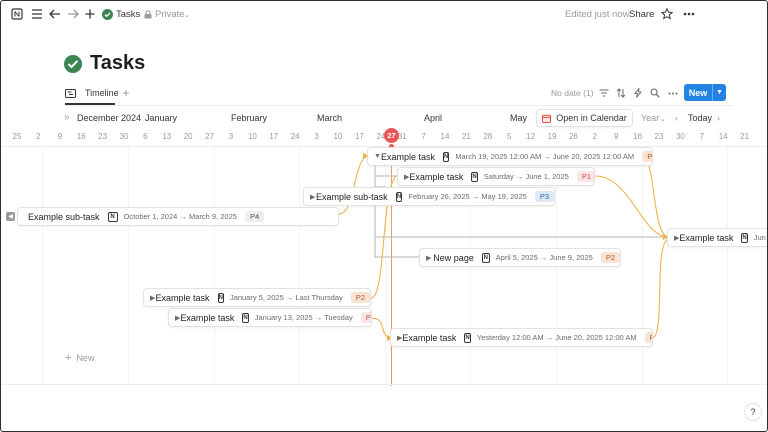  What do you see at coordinates (391, 135) in the screenshot?
I see `today-marker: 27` at bounding box center [391, 135].